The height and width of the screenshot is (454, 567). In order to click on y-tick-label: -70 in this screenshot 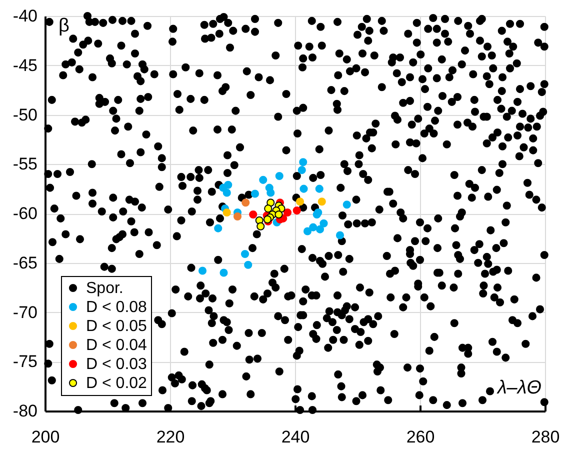, I will do `click(25, 312)`.